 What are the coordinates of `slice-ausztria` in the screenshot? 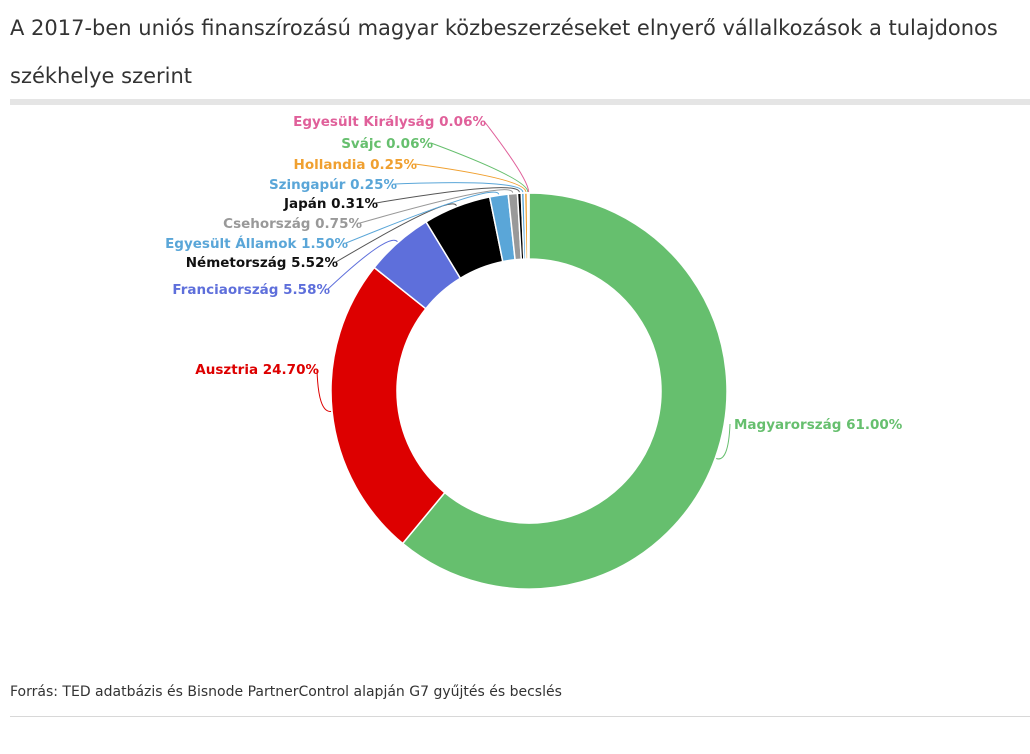 It's located at (388, 405).